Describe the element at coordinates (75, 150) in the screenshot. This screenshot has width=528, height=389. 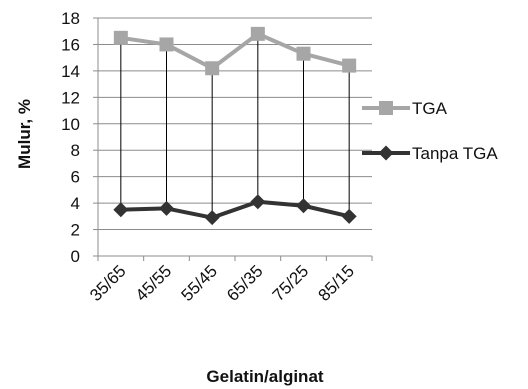
I see `y-tick-label: 8` at that location.